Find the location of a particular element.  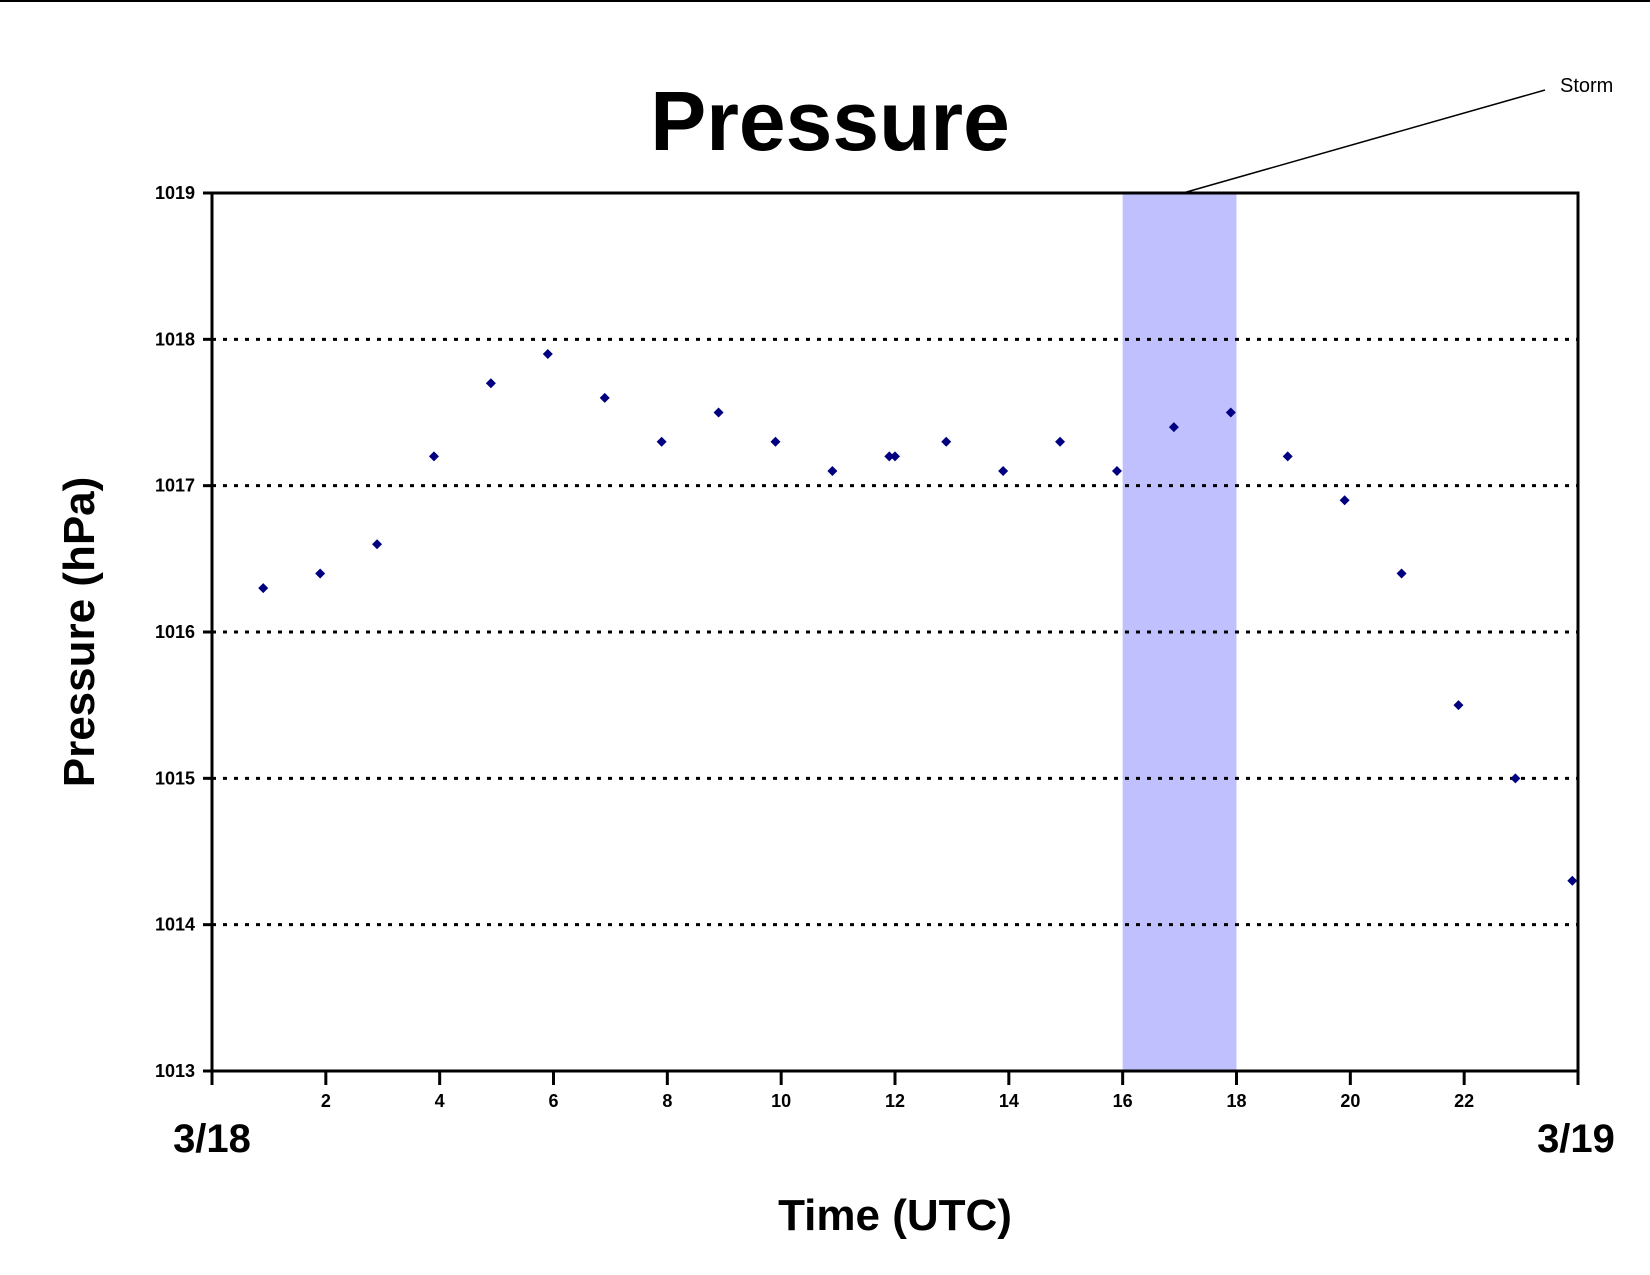

x-tick-label: 12 is located at coordinates (895, 1101).